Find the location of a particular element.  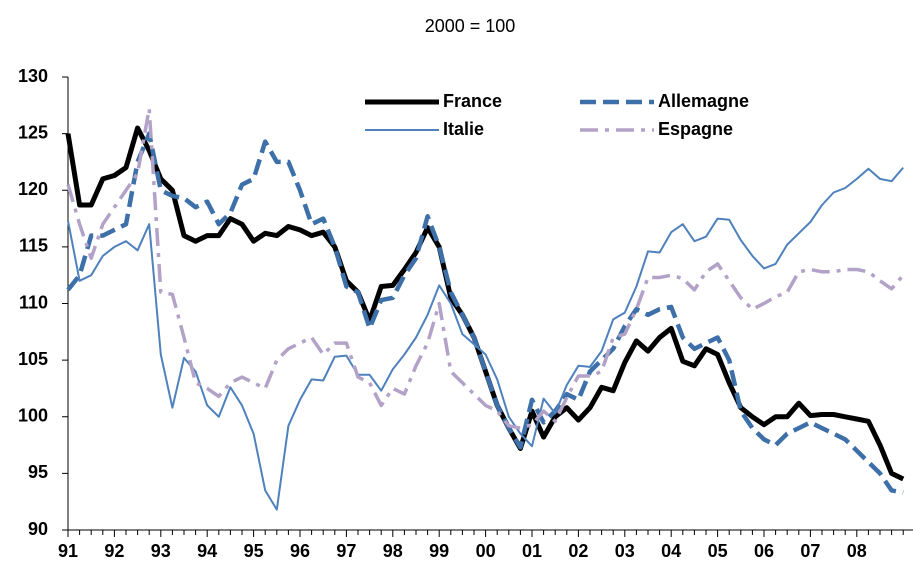

x-tick-label: 91 is located at coordinates (68, 551).